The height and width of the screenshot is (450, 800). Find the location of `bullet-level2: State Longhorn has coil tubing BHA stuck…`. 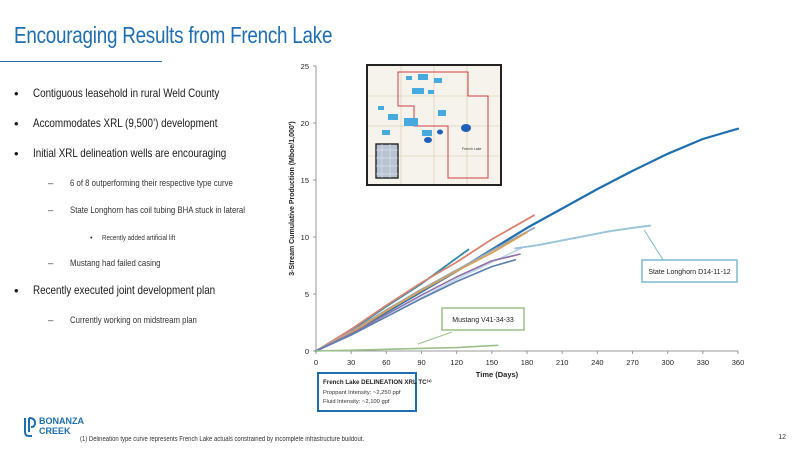

bullet-level2: State Longhorn has coil tubing BHA stuck… is located at coordinates (152, 210).